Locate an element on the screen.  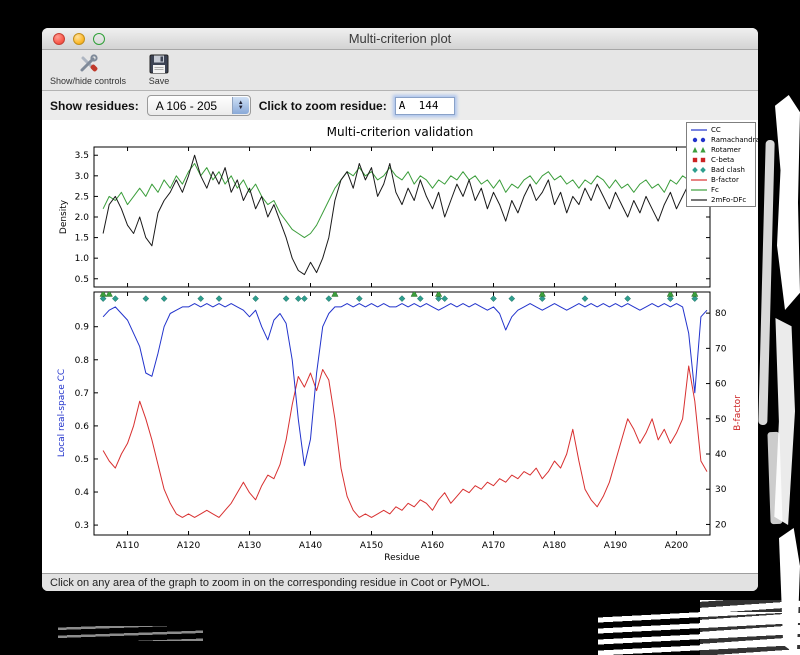
legend-entry-c-beta: C-beta is located at coordinates (721, 160).